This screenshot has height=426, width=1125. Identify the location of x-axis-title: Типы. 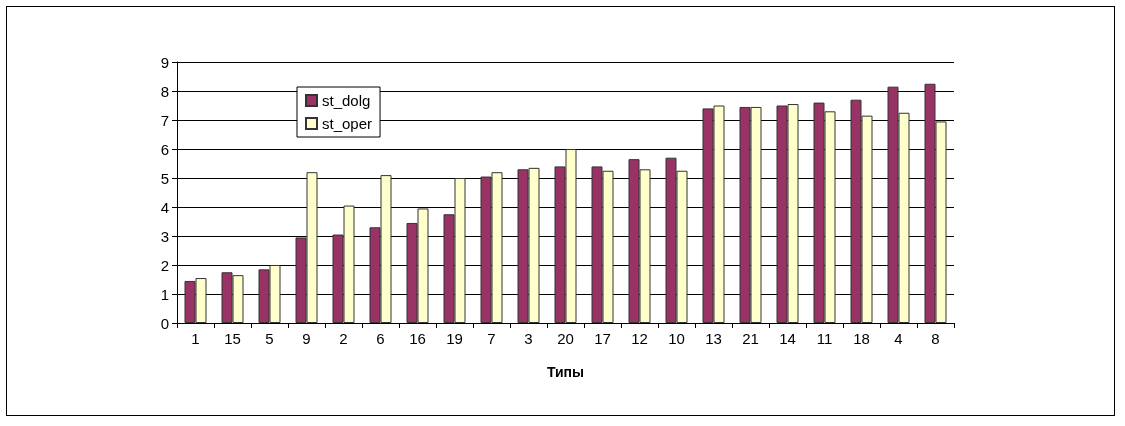
(565, 372).